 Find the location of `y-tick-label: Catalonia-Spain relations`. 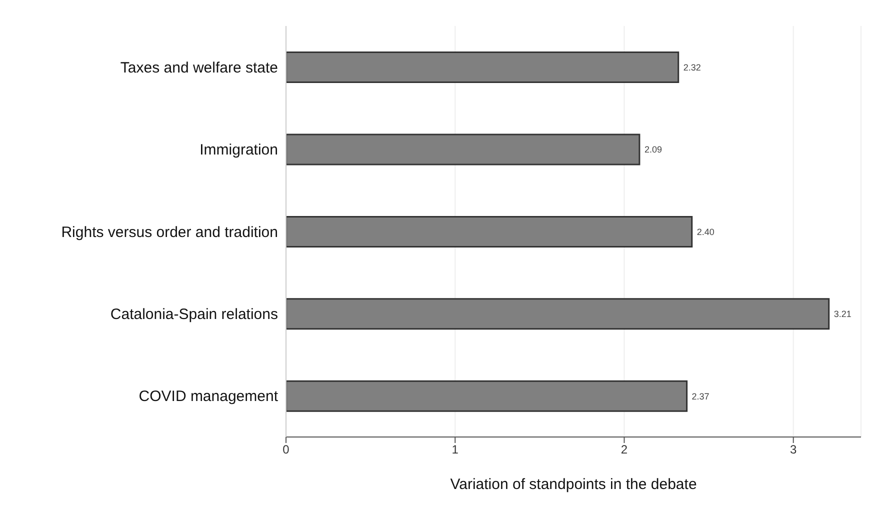

y-tick-label: Catalonia-Spain relations is located at coordinates (194, 315).